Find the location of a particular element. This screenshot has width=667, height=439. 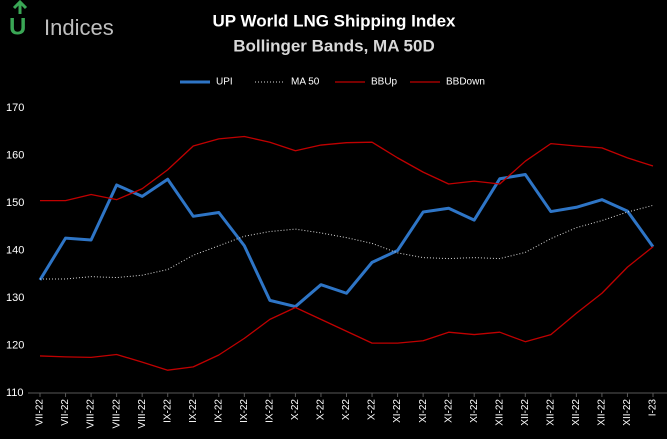

series-line is located at coordinates (347, 168).